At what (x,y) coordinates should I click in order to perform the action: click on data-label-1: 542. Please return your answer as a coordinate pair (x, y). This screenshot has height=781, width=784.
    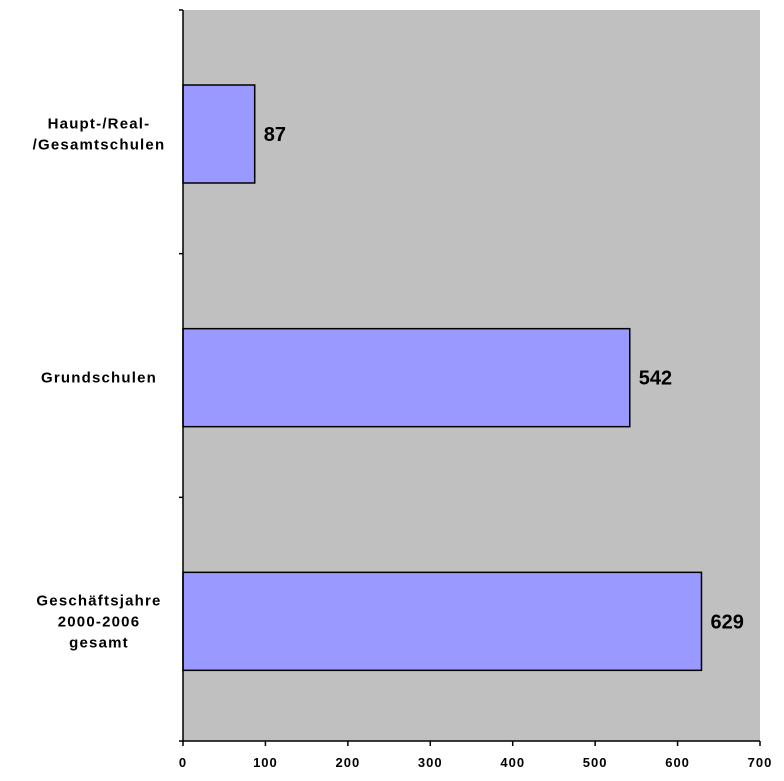
    Looking at the image, I should click on (655, 379).